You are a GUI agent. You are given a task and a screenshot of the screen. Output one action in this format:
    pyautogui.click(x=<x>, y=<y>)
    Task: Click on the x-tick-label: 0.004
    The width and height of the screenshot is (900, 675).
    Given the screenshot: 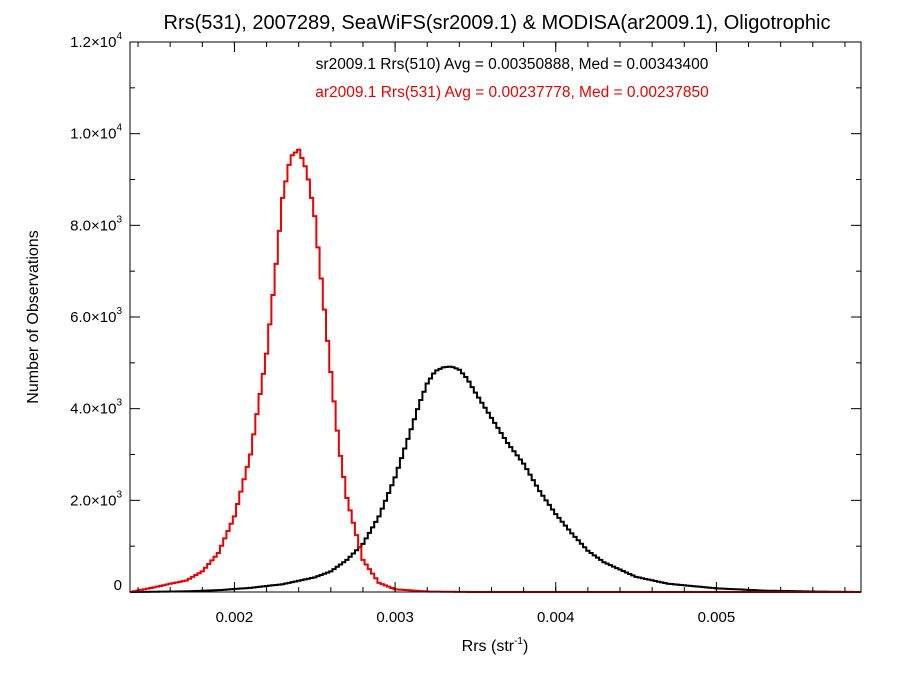 What is the action you would take?
    pyautogui.click(x=556, y=617)
    